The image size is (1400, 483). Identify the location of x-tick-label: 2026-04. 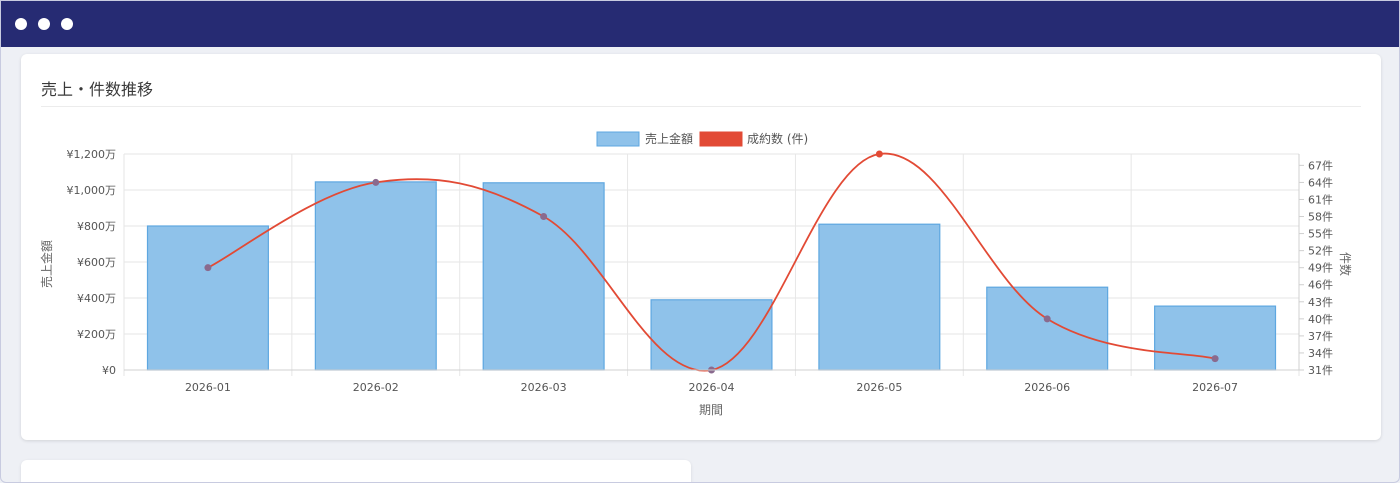
(712, 387).